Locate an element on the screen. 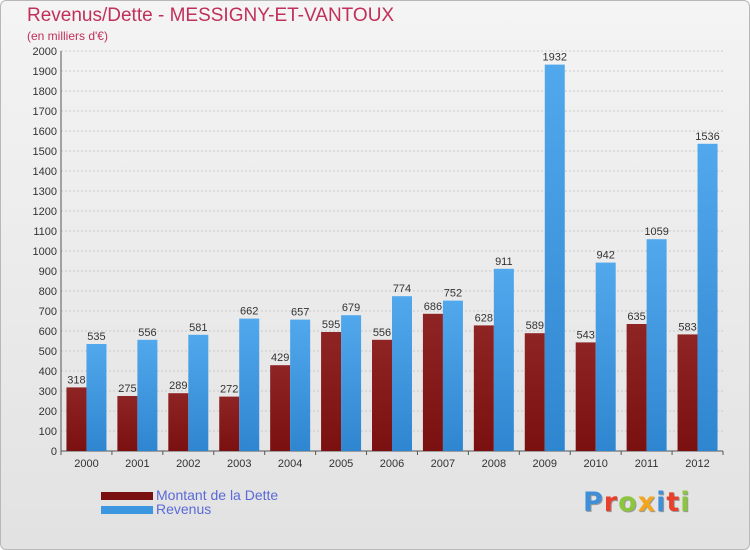 This screenshot has width=750, height=550. logo-letter: x is located at coordinates (647, 502).